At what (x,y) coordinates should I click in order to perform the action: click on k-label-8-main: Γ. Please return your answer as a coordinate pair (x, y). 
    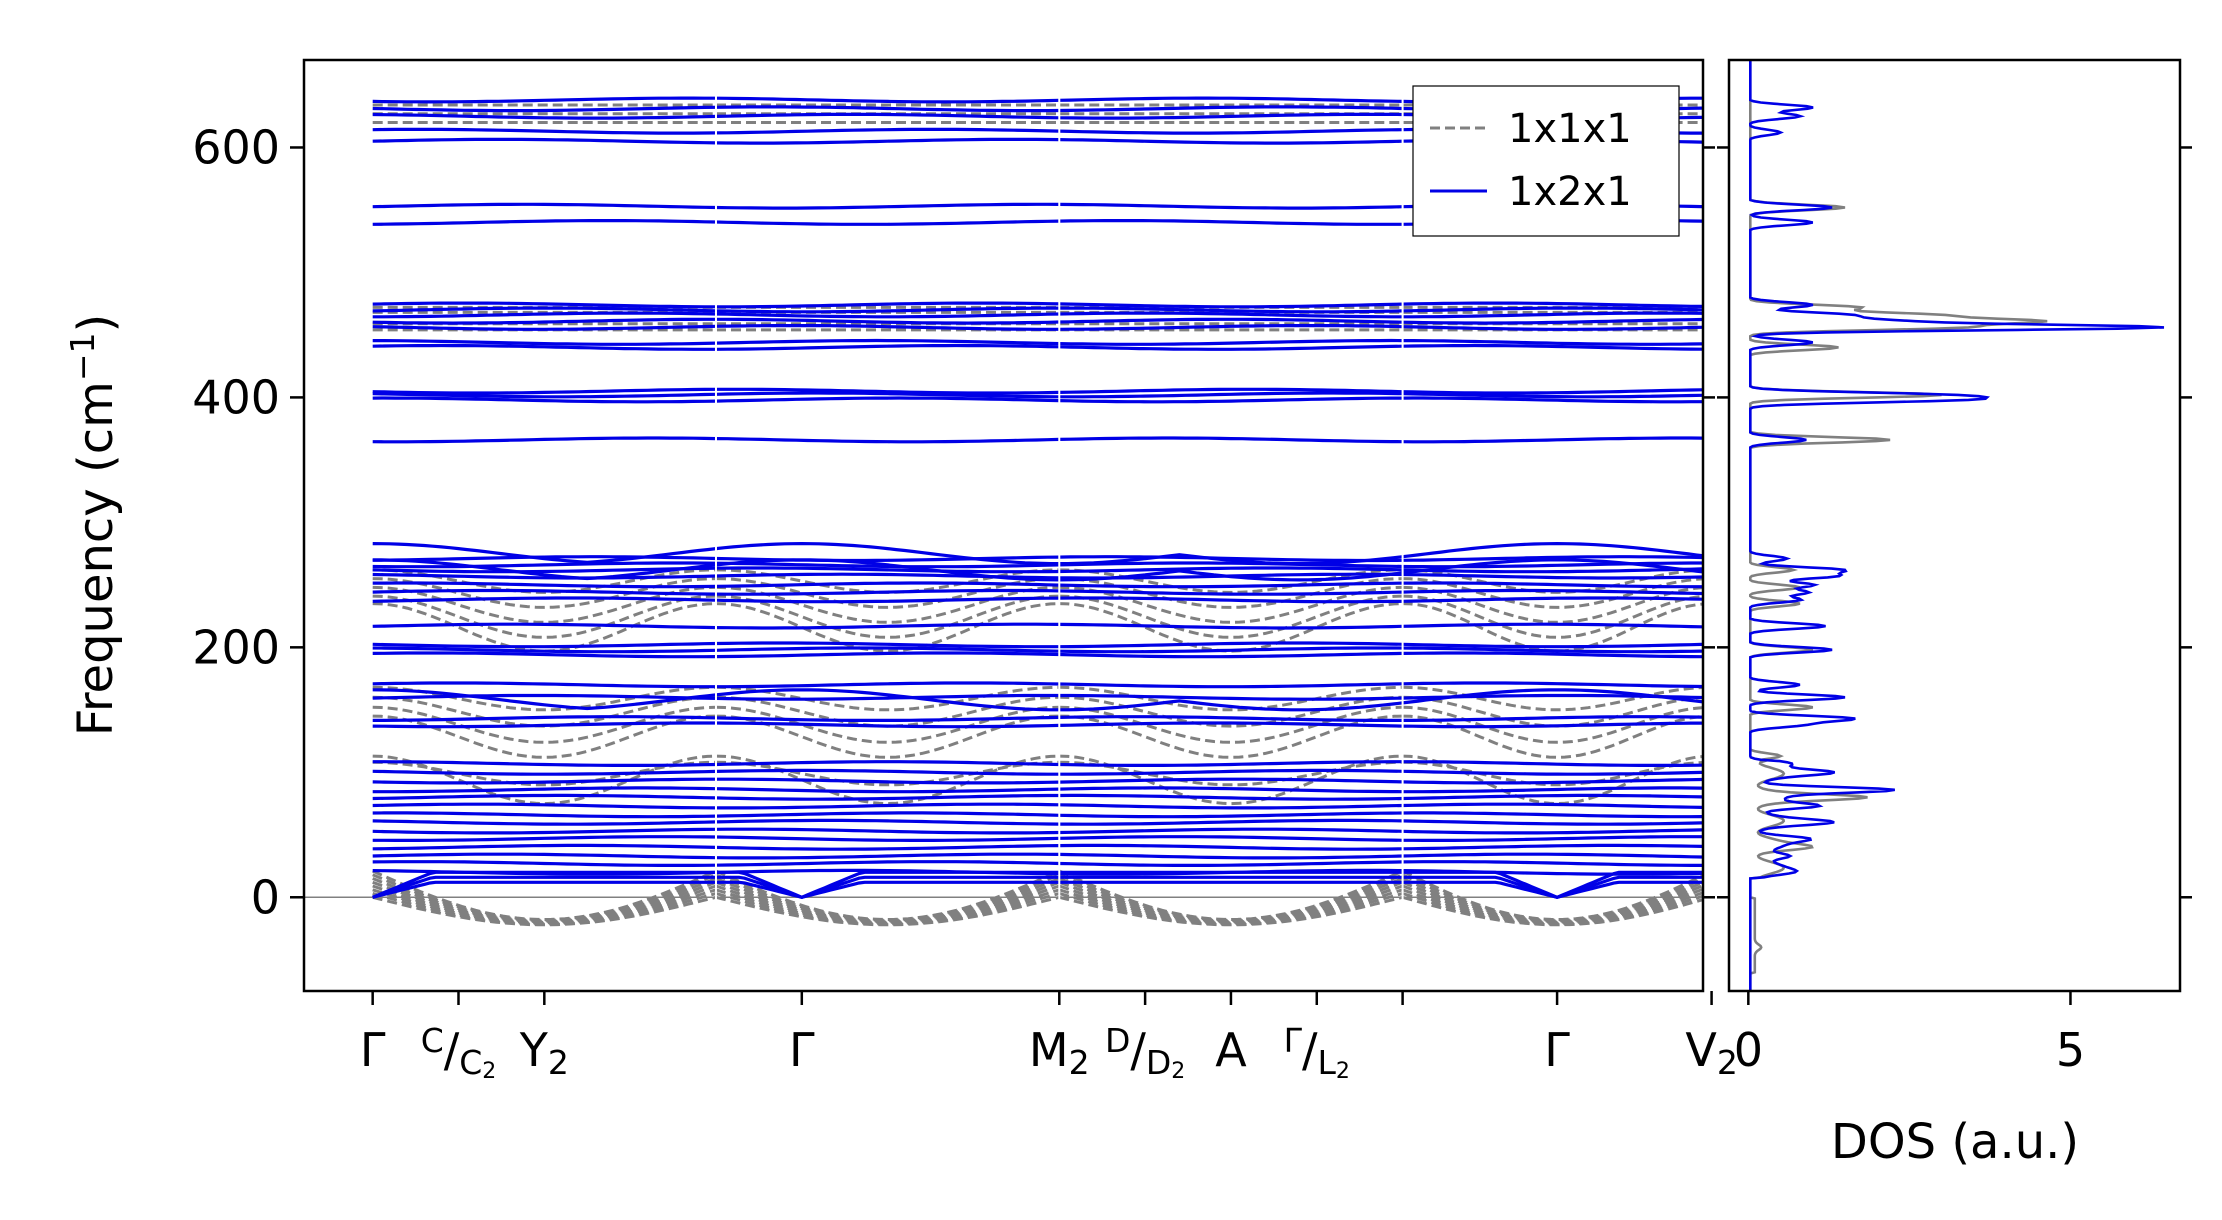
    Looking at the image, I should click on (1557, 1050).